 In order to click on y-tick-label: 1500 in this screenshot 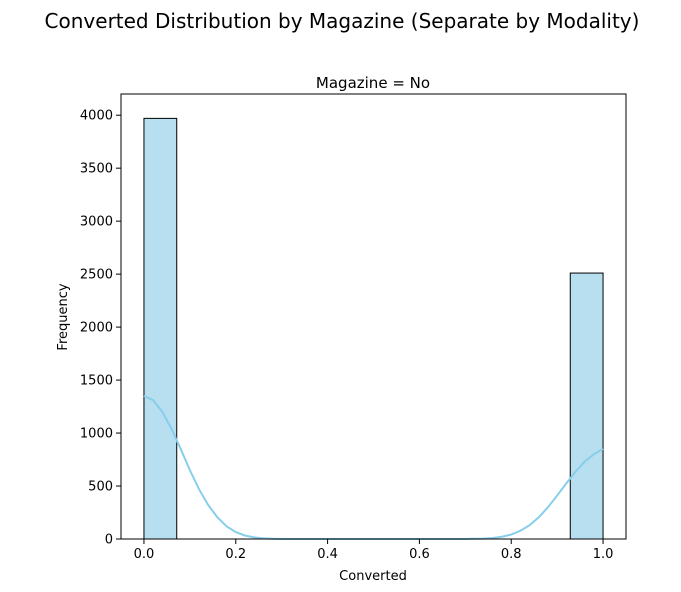, I will do `click(96, 381)`.